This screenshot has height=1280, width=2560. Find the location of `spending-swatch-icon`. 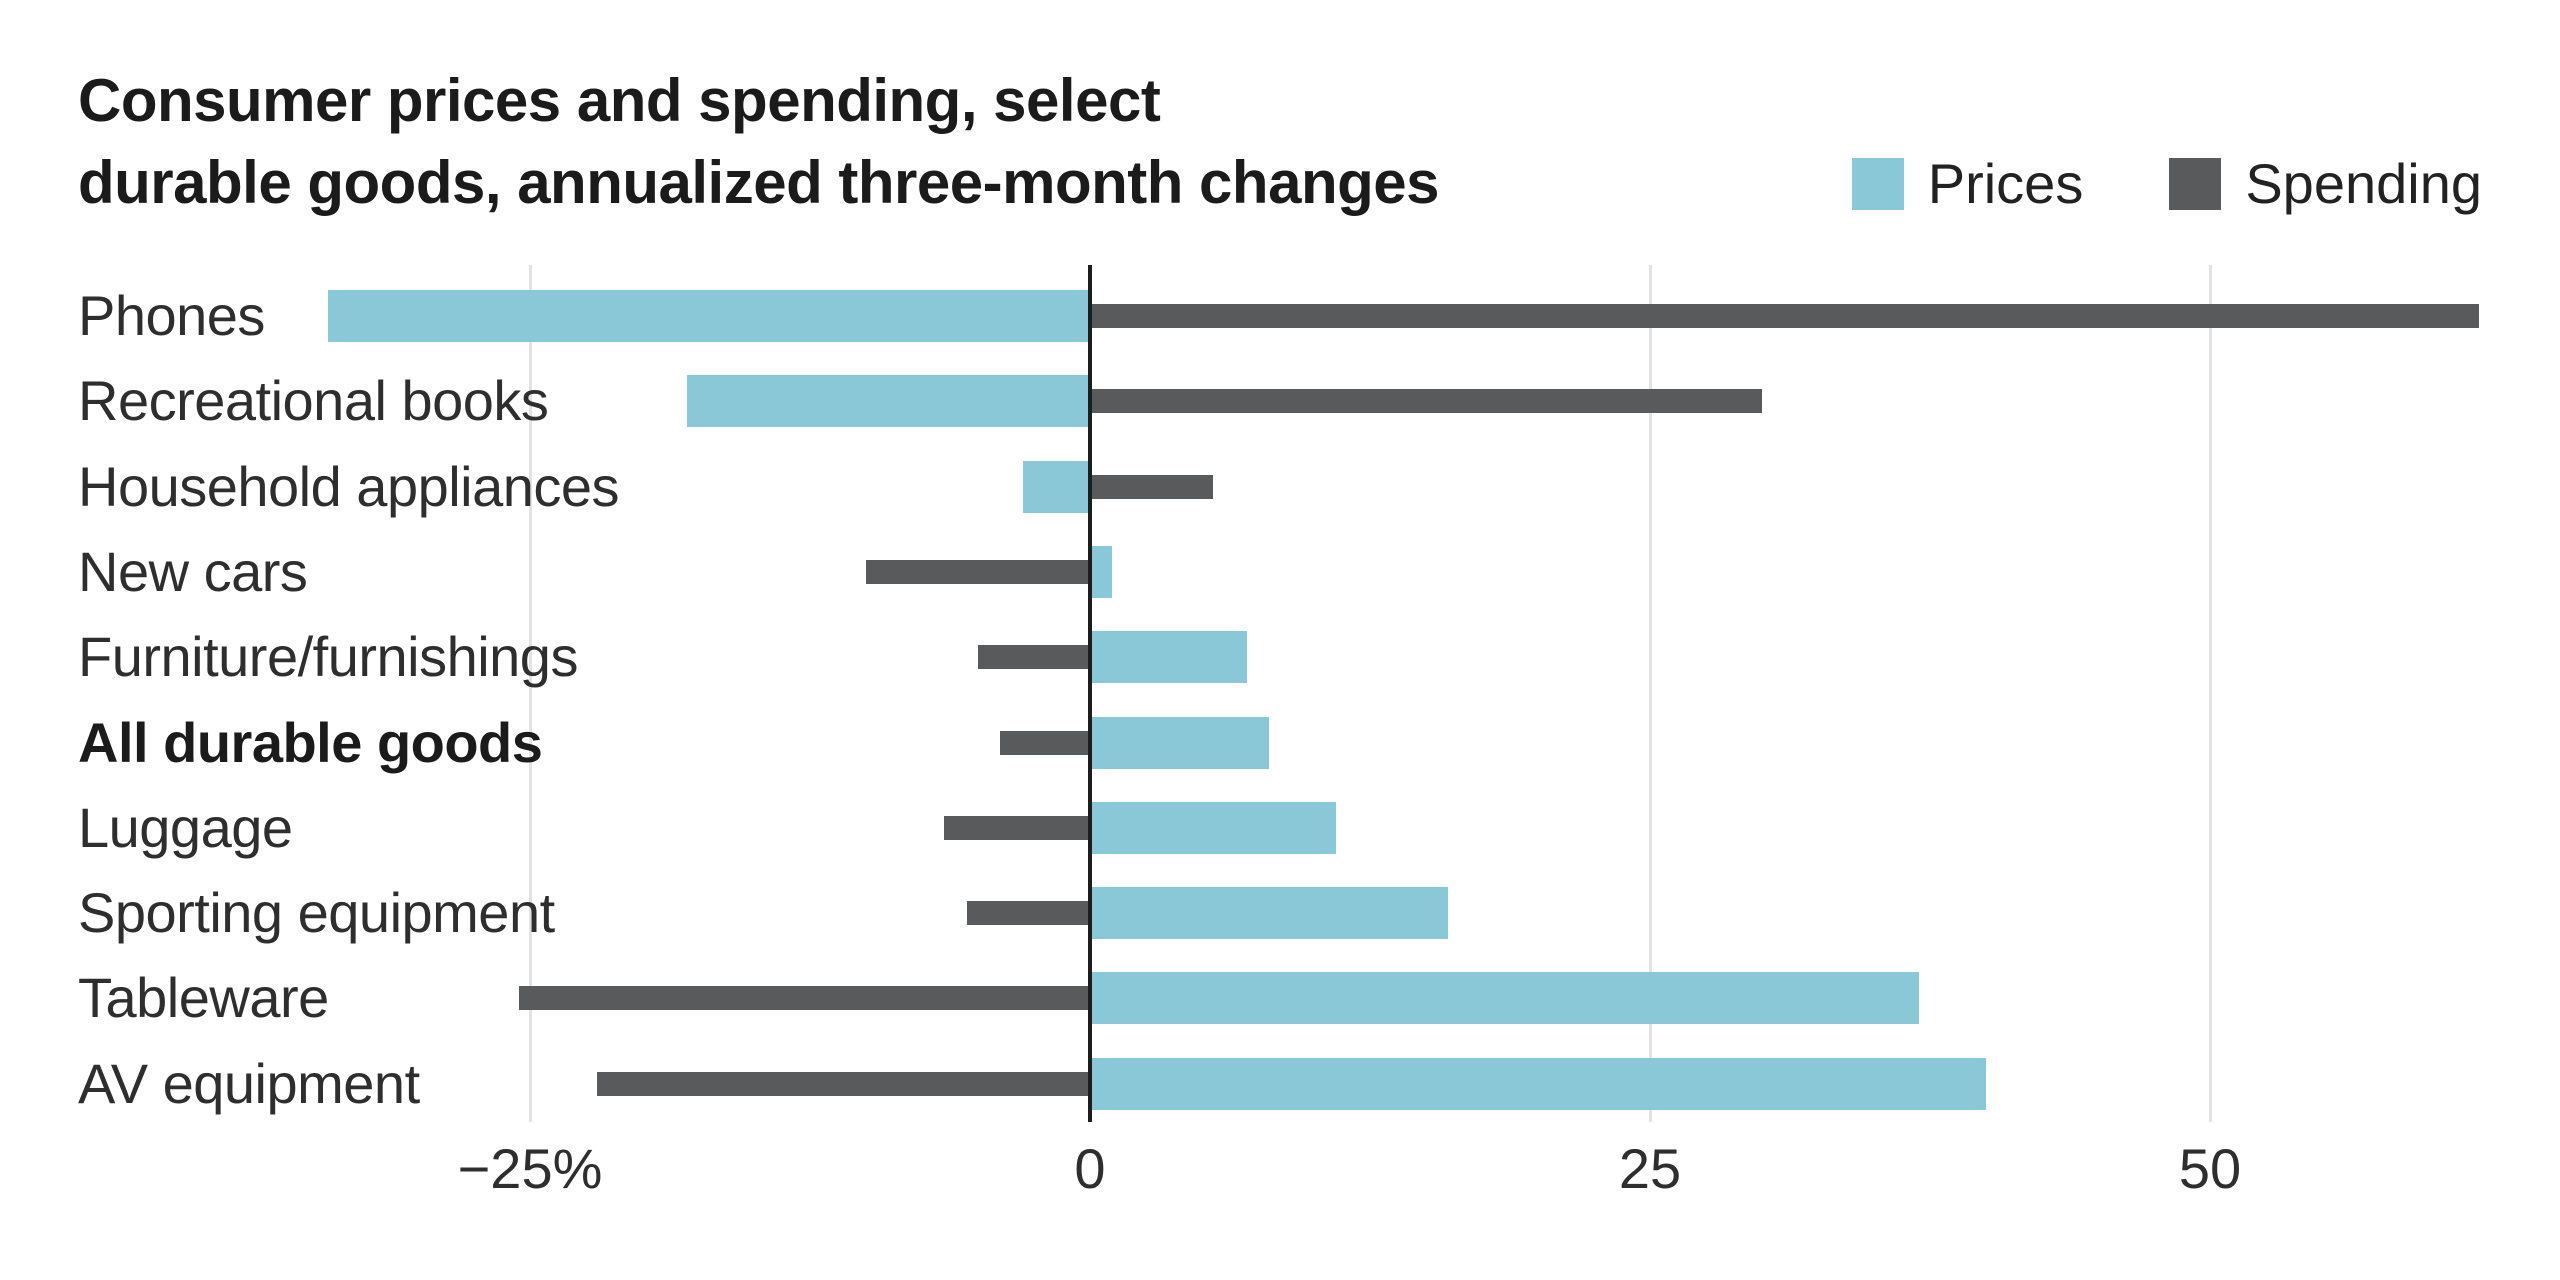

spending-swatch-icon is located at coordinates (2195, 184).